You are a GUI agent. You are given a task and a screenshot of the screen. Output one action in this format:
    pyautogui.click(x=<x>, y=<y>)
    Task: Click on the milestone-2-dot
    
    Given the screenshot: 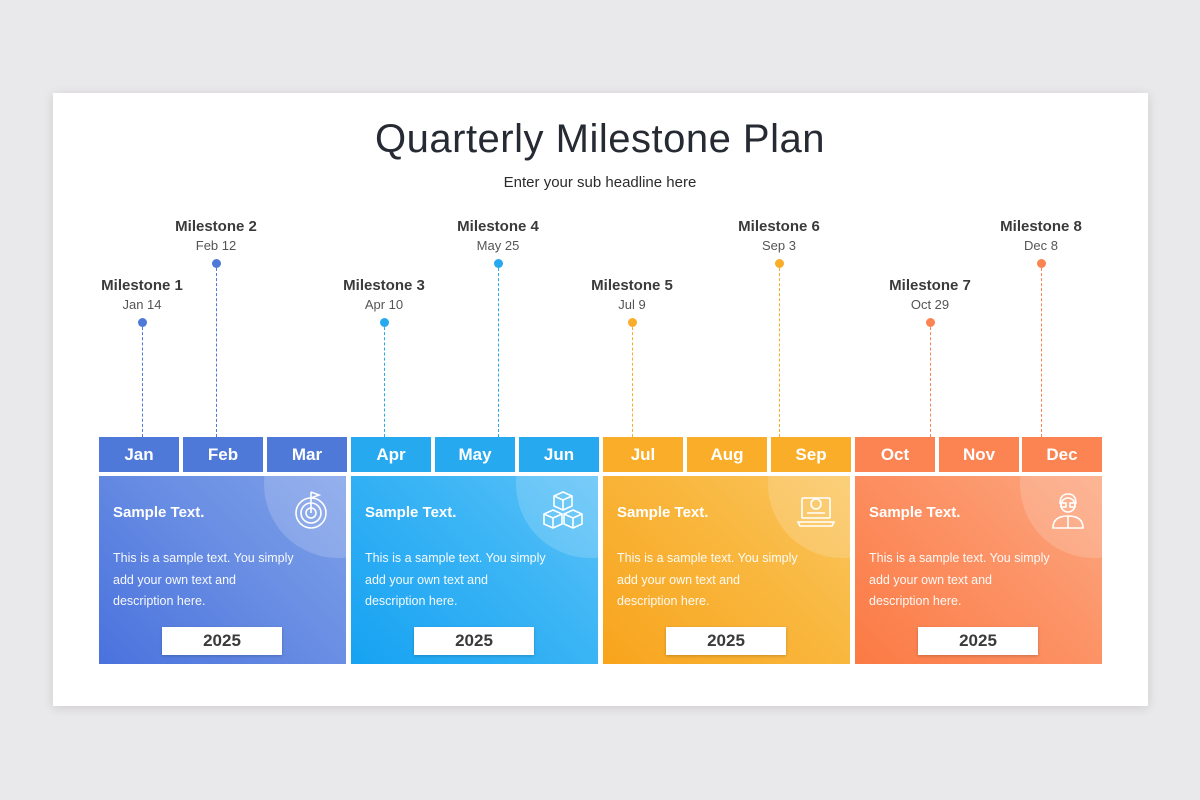 What is the action you would take?
    pyautogui.click(x=216, y=263)
    